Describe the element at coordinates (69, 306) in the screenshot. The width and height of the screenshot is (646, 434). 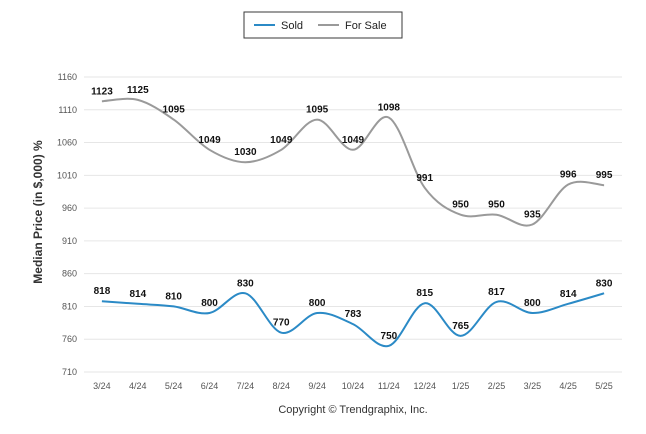
I see `y-tick-label: 810` at that location.